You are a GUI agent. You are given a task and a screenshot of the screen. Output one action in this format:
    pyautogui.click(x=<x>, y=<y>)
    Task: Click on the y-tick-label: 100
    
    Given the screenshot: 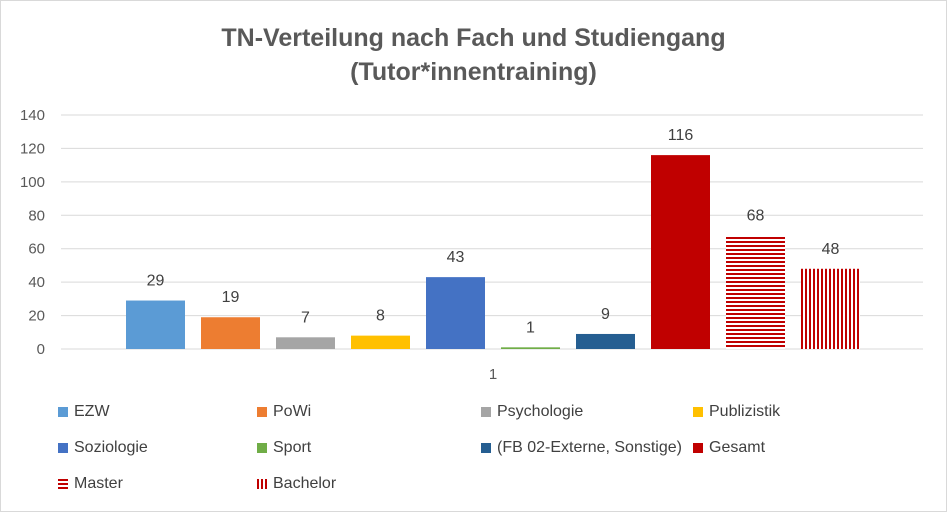 What is the action you would take?
    pyautogui.click(x=32, y=182)
    